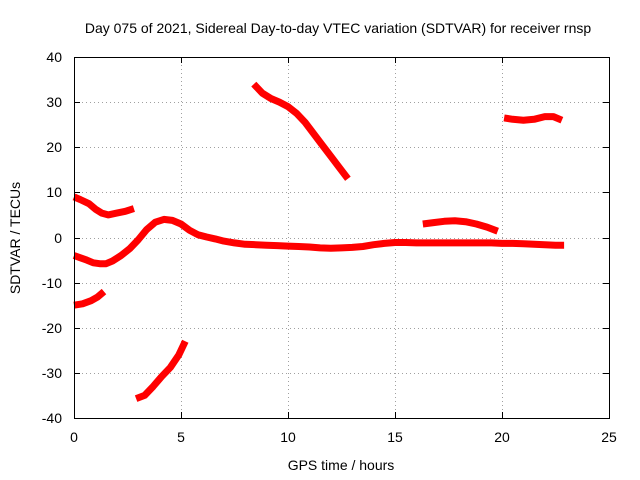  What do you see at coordinates (288, 437) in the screenshot?
I see `x-tick-label: 10` at bounding box center [288, 437].